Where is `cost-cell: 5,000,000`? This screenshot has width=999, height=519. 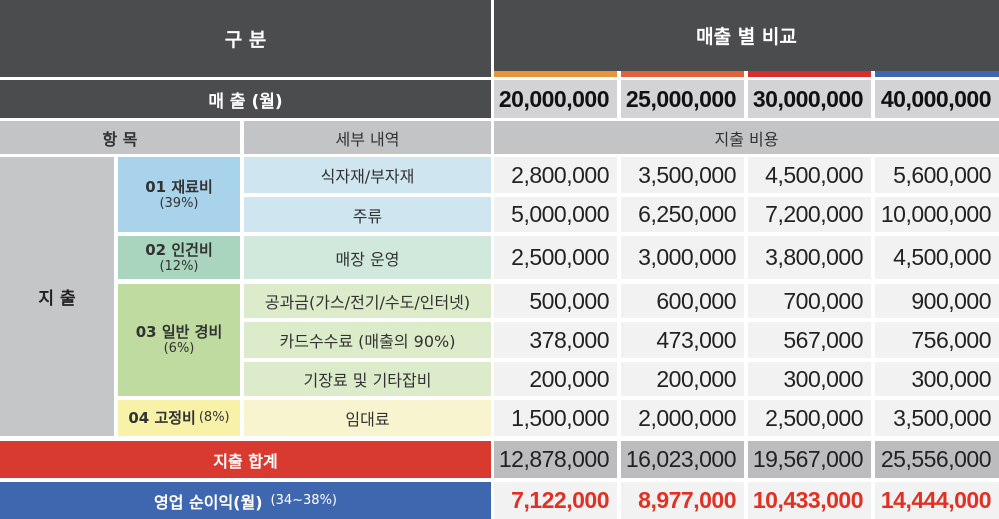 cost-cell: 5,000,000 is located at coordinates (555, 214).